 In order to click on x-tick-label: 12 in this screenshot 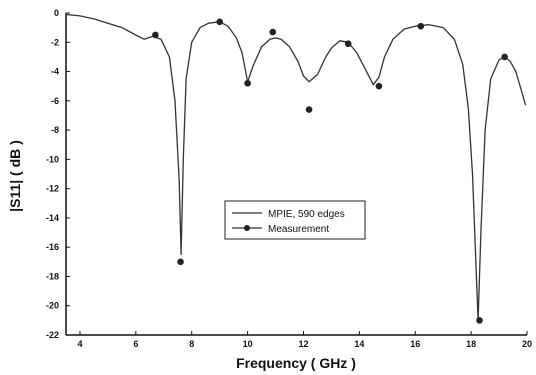, I will do `click(303, 344)`.